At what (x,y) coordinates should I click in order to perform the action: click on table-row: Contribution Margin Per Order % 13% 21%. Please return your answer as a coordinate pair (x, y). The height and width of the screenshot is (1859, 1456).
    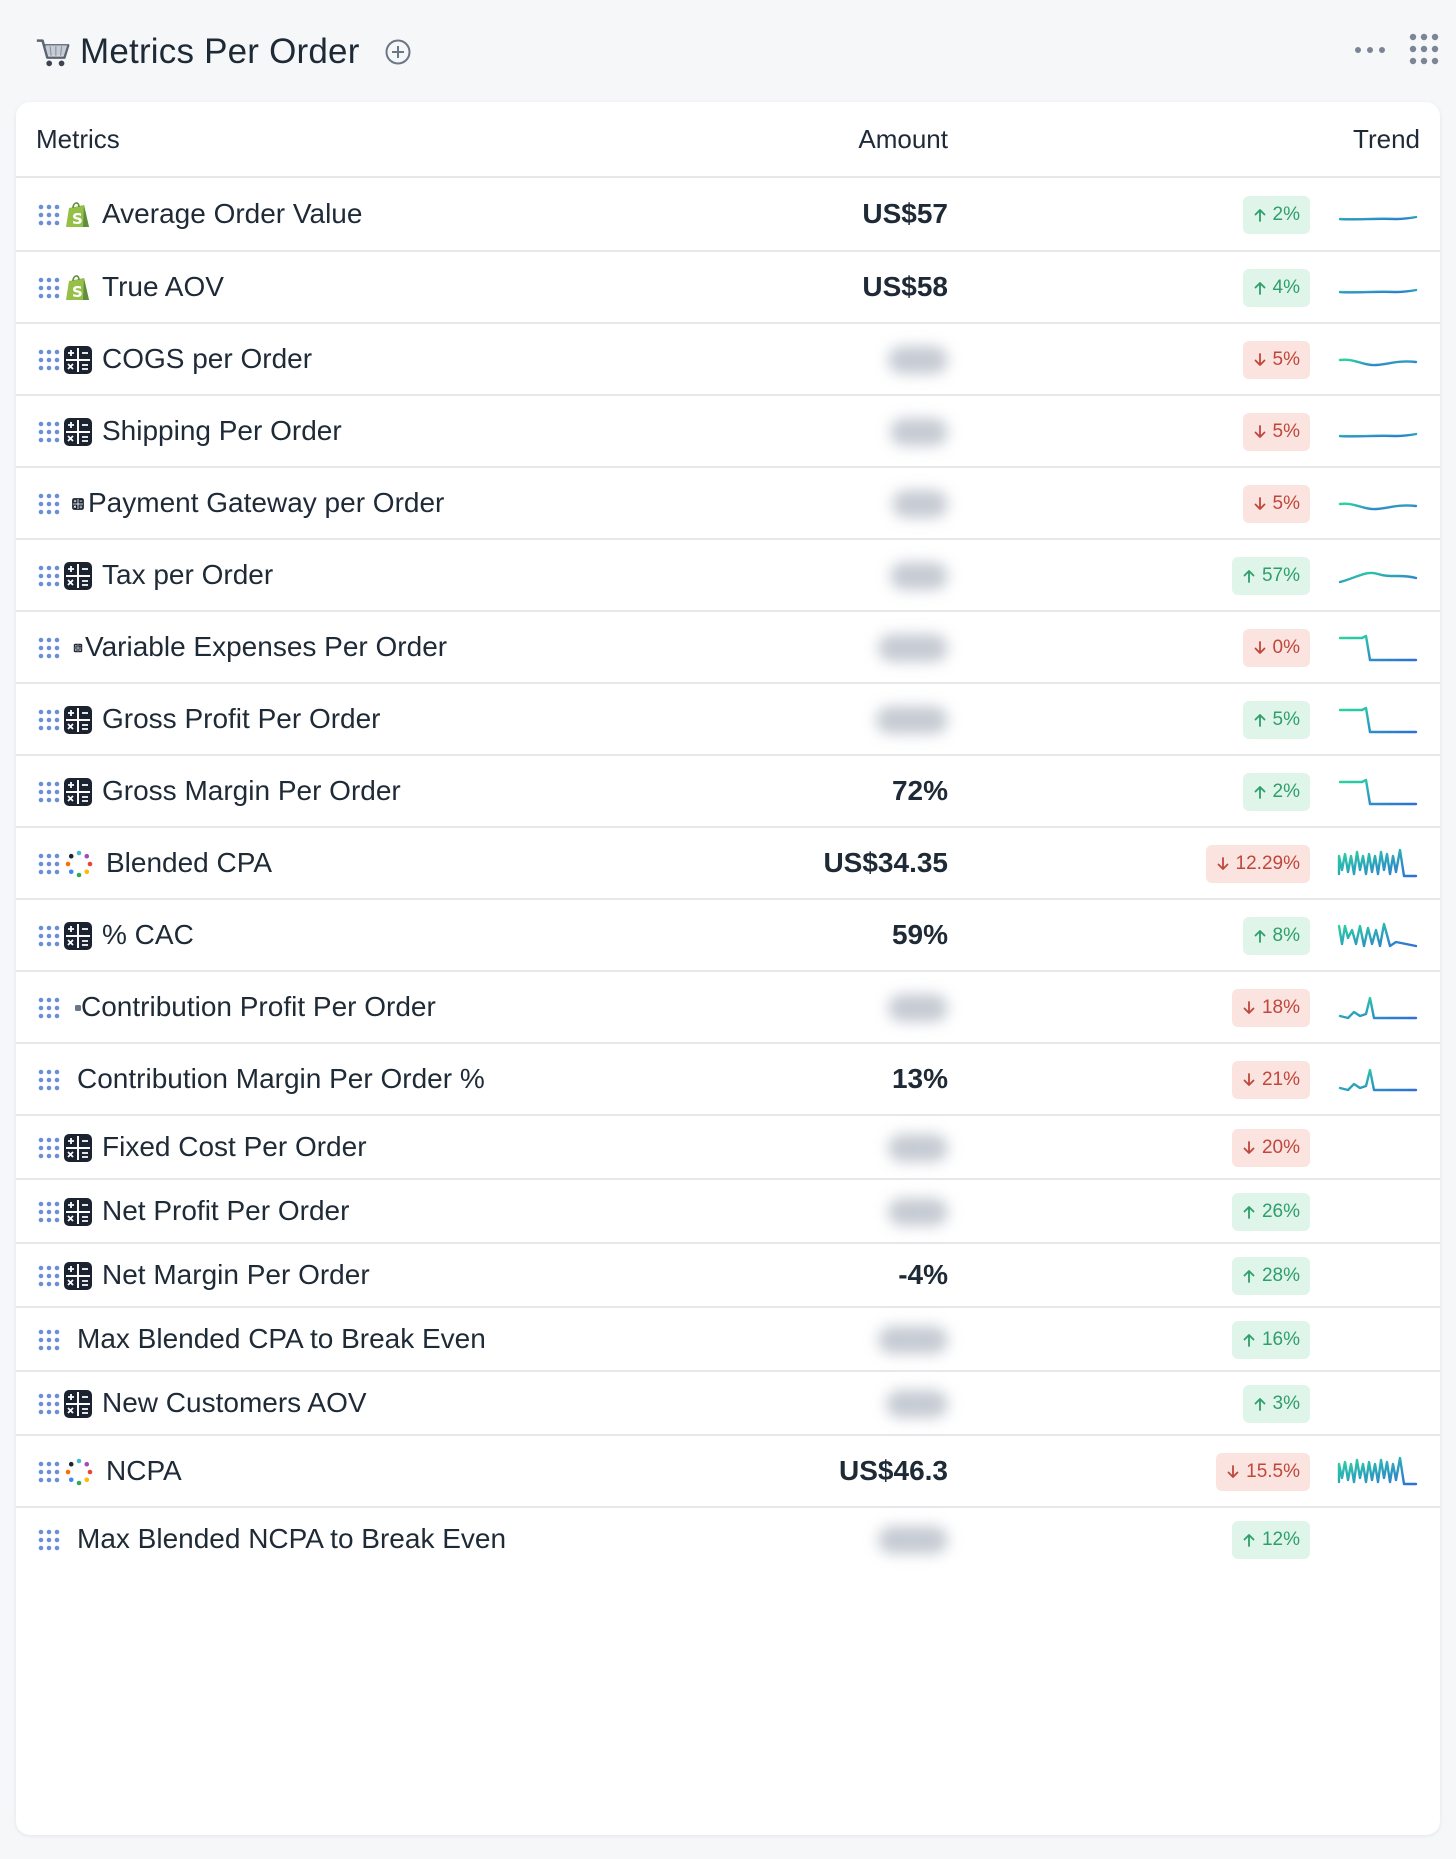
    Looking at the image, I should click on (728, 1080).